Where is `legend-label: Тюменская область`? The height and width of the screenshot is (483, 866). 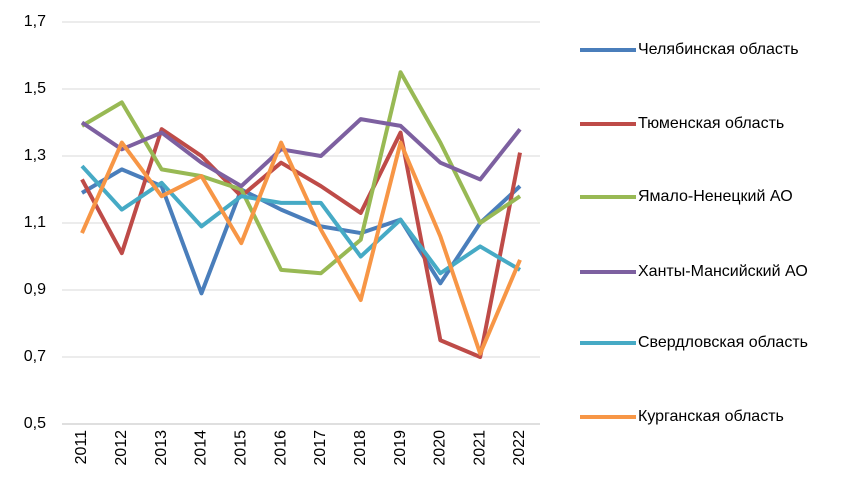 legend-label: Тюменская область is located at coordinates (711, 123).